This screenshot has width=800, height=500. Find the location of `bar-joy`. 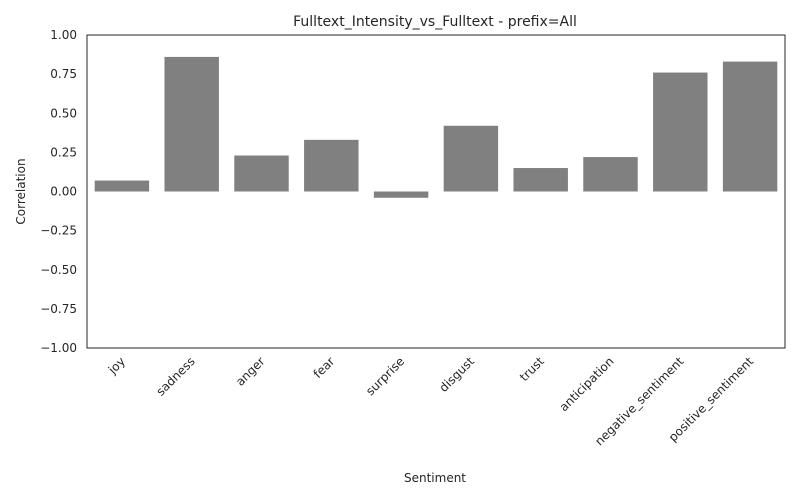

bar-joy is located at coordinates (122, 186).